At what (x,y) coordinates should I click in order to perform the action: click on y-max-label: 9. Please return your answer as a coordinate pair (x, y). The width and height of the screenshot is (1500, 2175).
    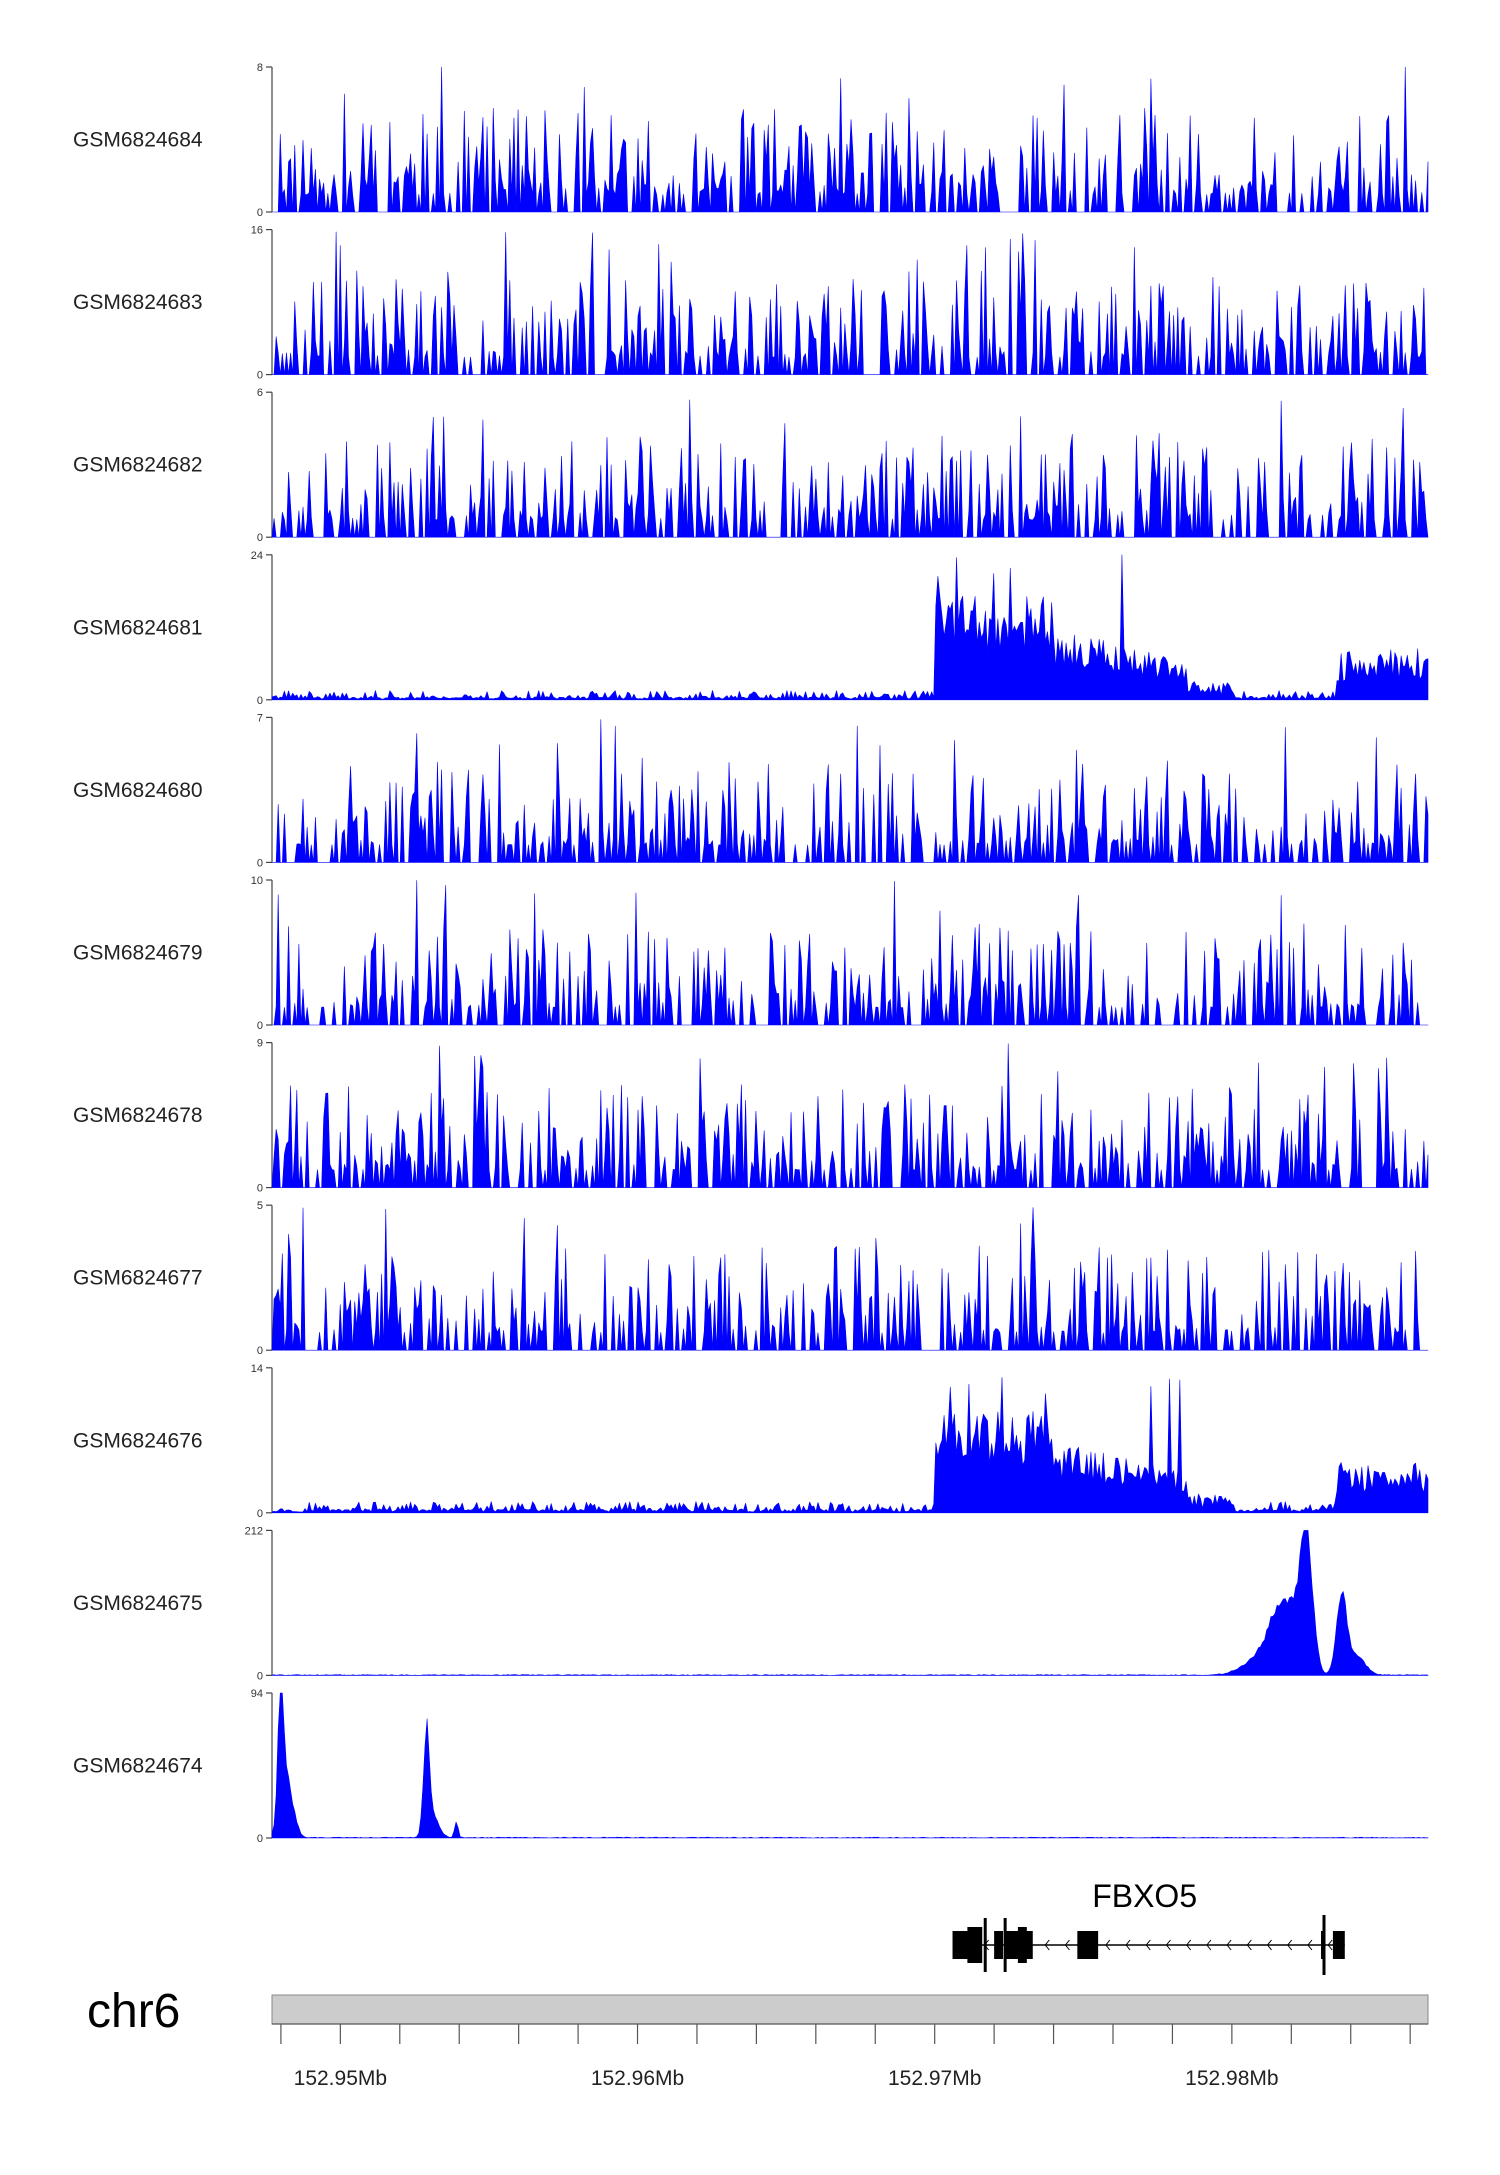
    Looking at the image, I should click on (260, 1044).